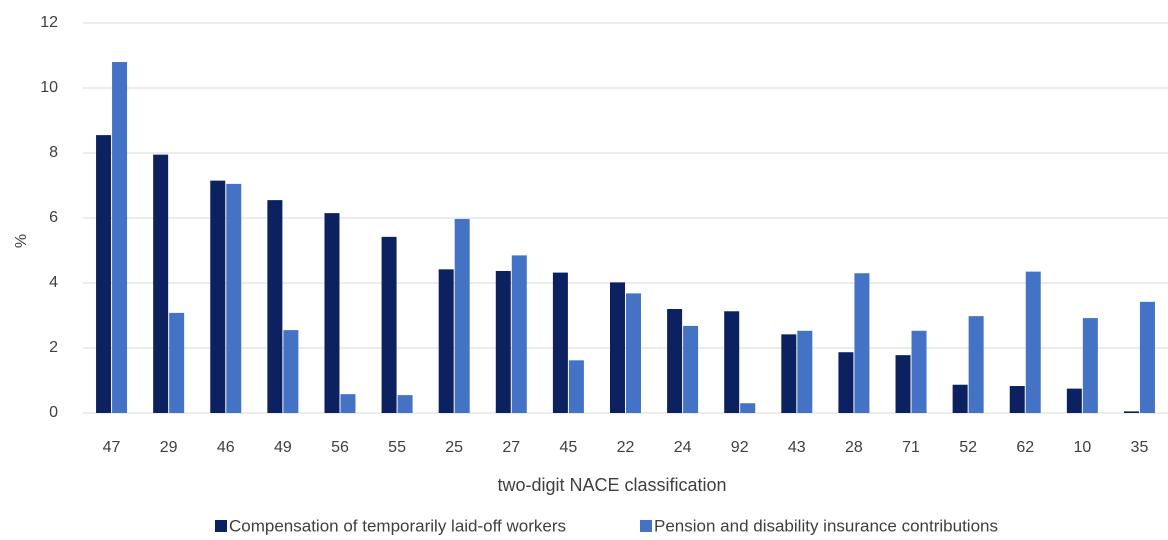 The width and height of the screenshot is (1168, 540). Describe the element at coordinates (283, 447) in the screenshot. I see `x-tick-label: 49` at that location.